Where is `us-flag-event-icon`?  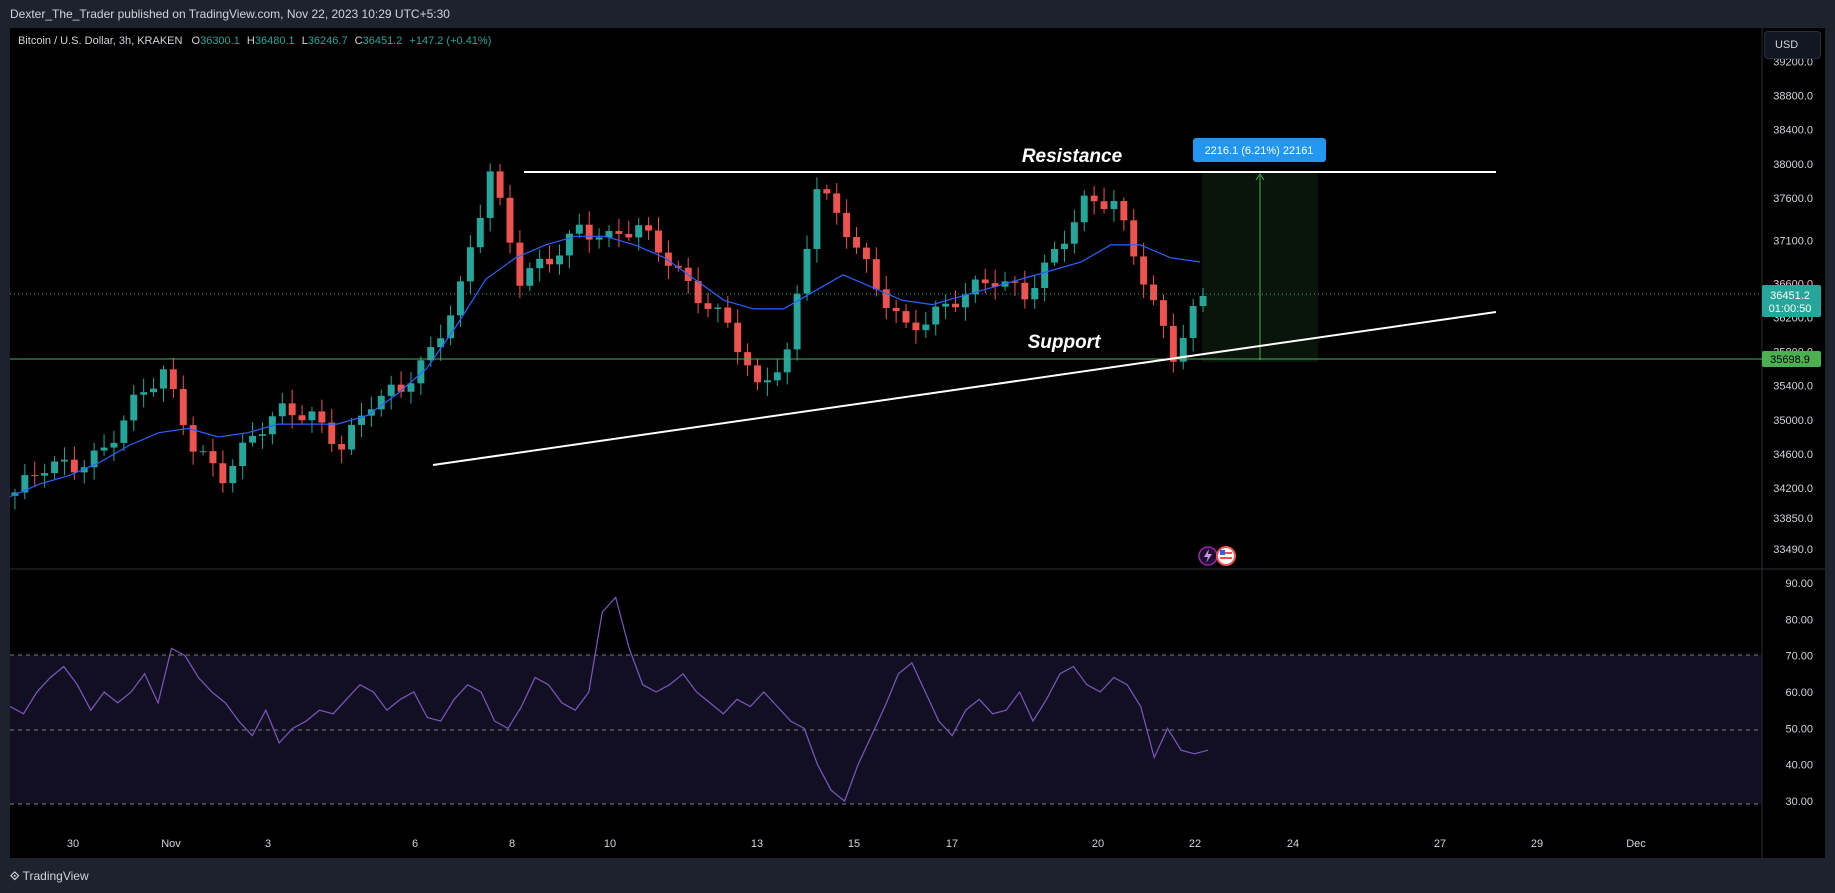 us-flag-event-icon is located at coordinates (1226, 556).